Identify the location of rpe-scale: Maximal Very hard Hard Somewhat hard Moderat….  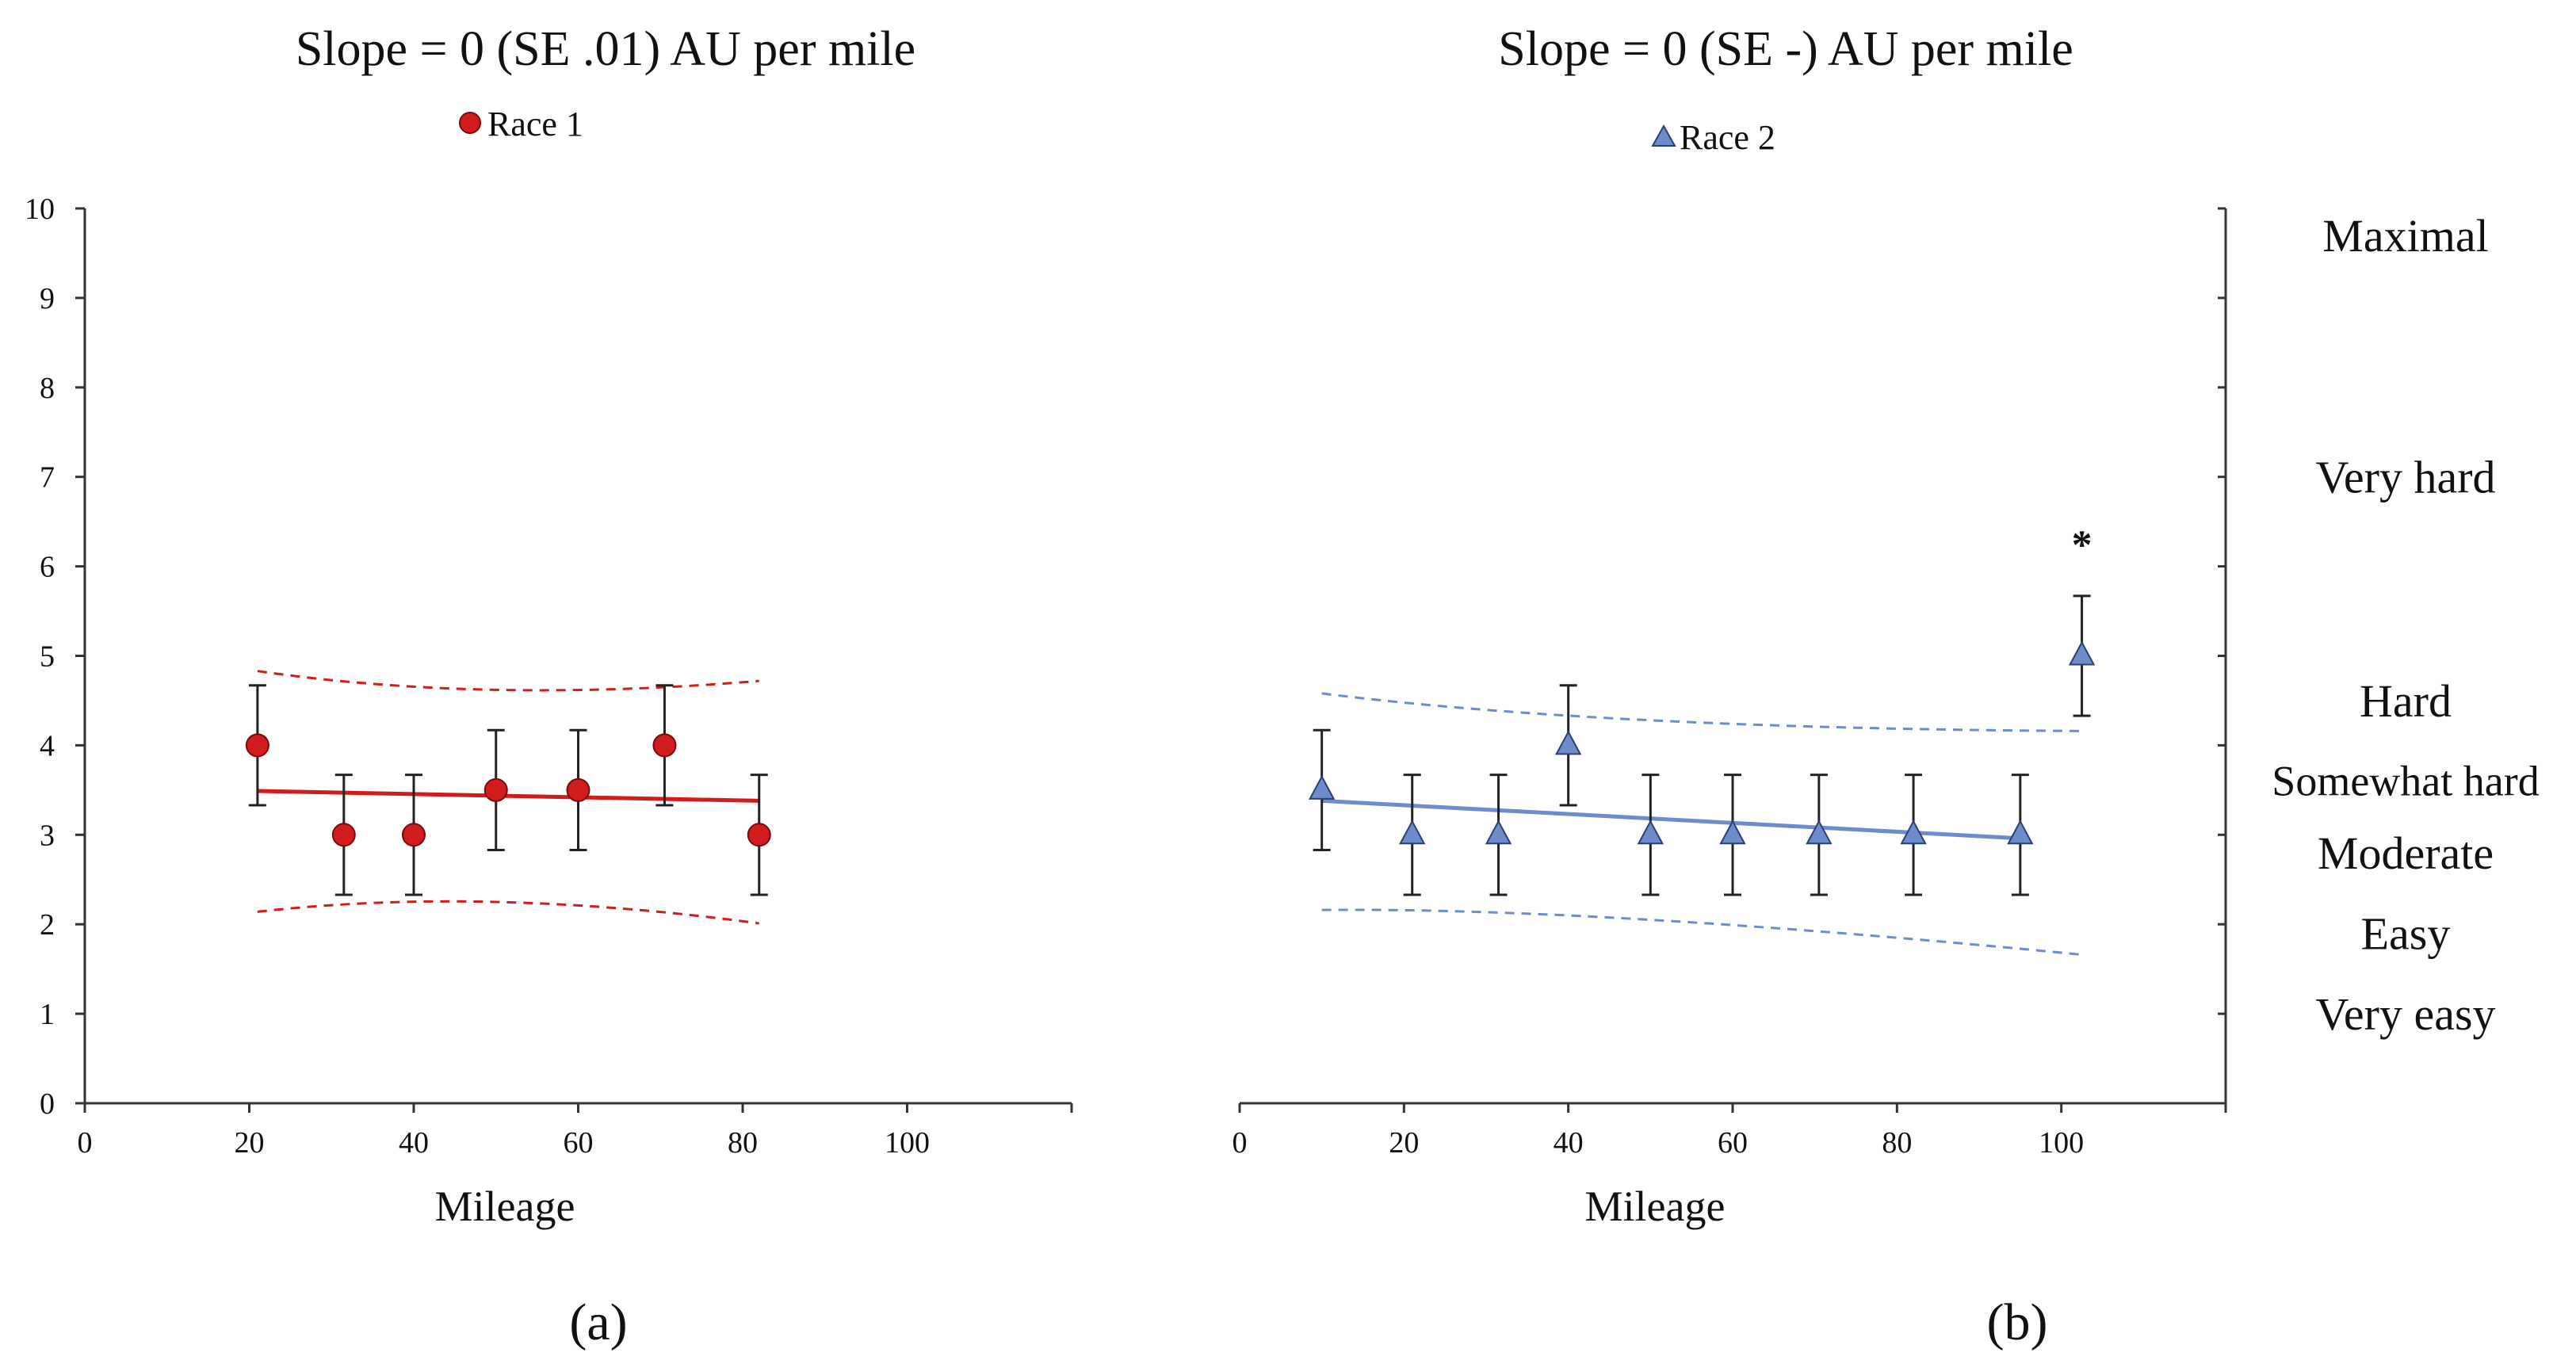
(2405, 625).